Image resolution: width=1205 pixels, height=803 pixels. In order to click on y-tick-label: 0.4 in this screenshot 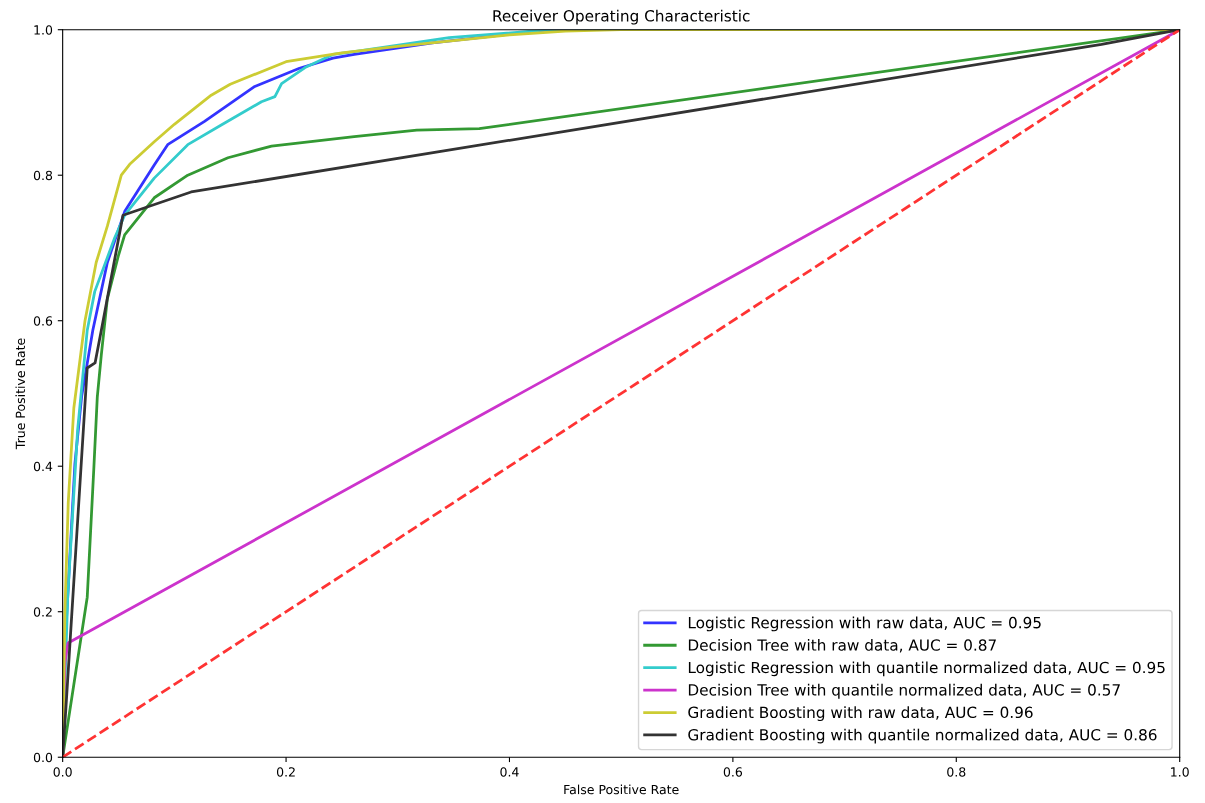, I will do `click(43, 466)`.